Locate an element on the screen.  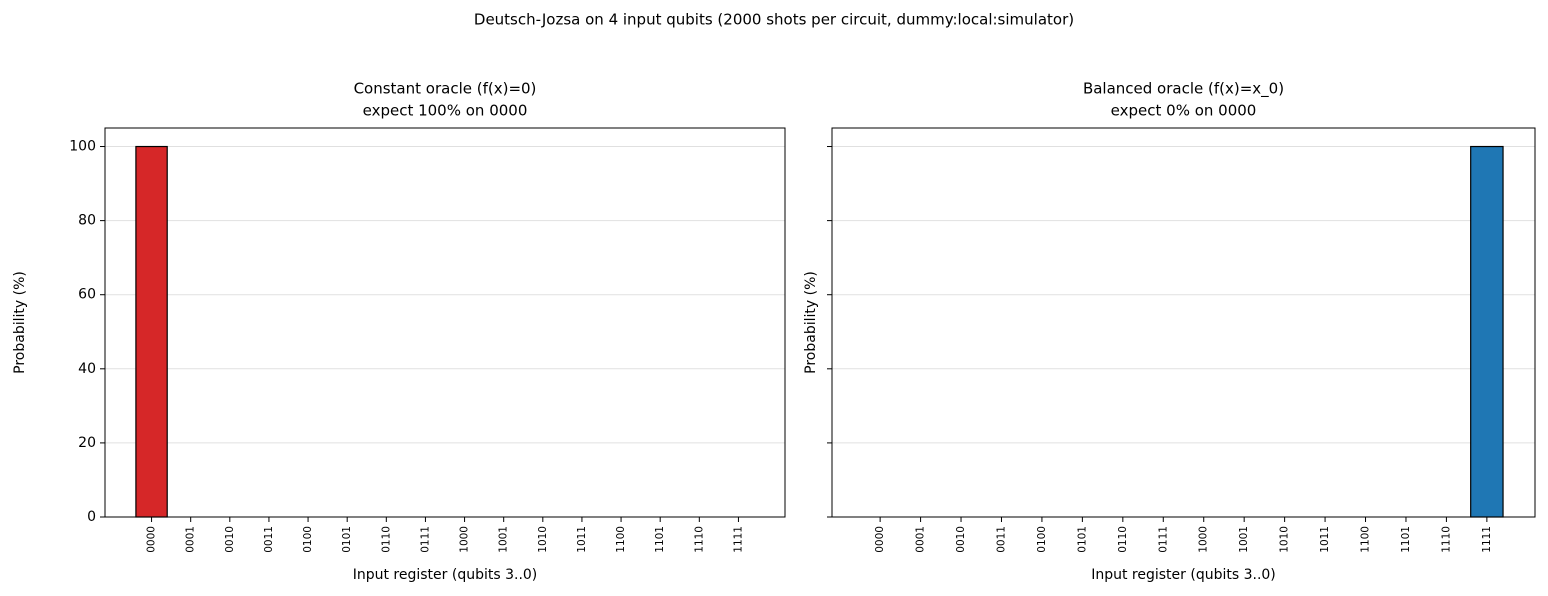
y-tick-label: 60 is located at coordinates (87, 295).